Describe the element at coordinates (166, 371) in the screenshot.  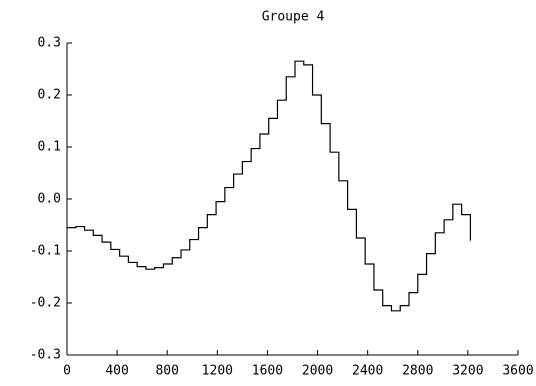
I see `x-tick-label: 800` at that location.